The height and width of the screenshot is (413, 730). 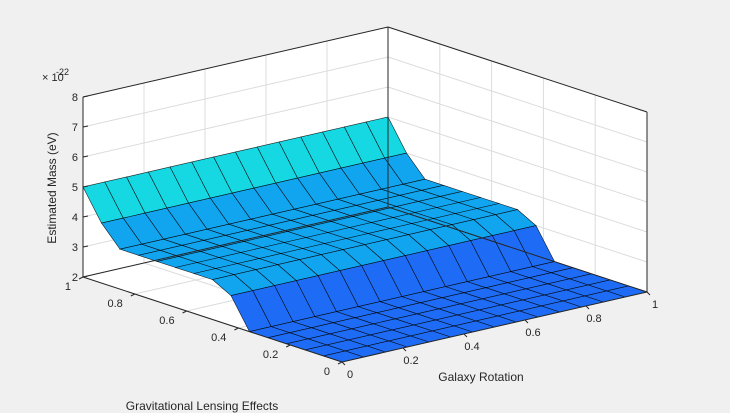 I want to click on z-tick-label: 8, so click(x=75, y=98).